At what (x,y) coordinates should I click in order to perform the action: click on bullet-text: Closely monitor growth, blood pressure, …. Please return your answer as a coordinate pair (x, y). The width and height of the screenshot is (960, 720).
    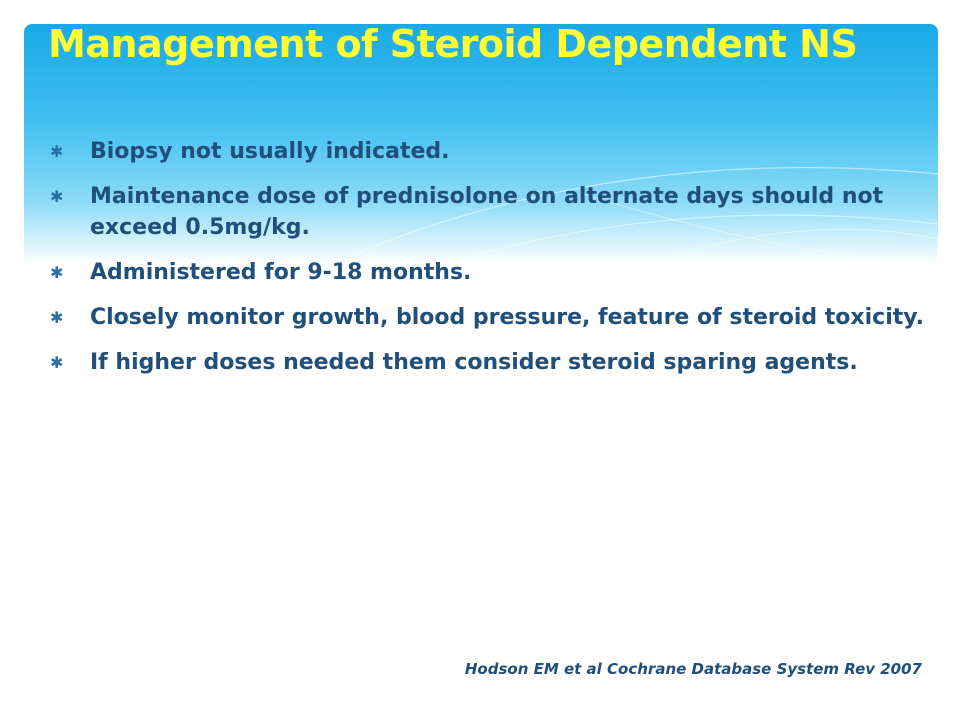
    Looking at the image, I should click on (507, 317).